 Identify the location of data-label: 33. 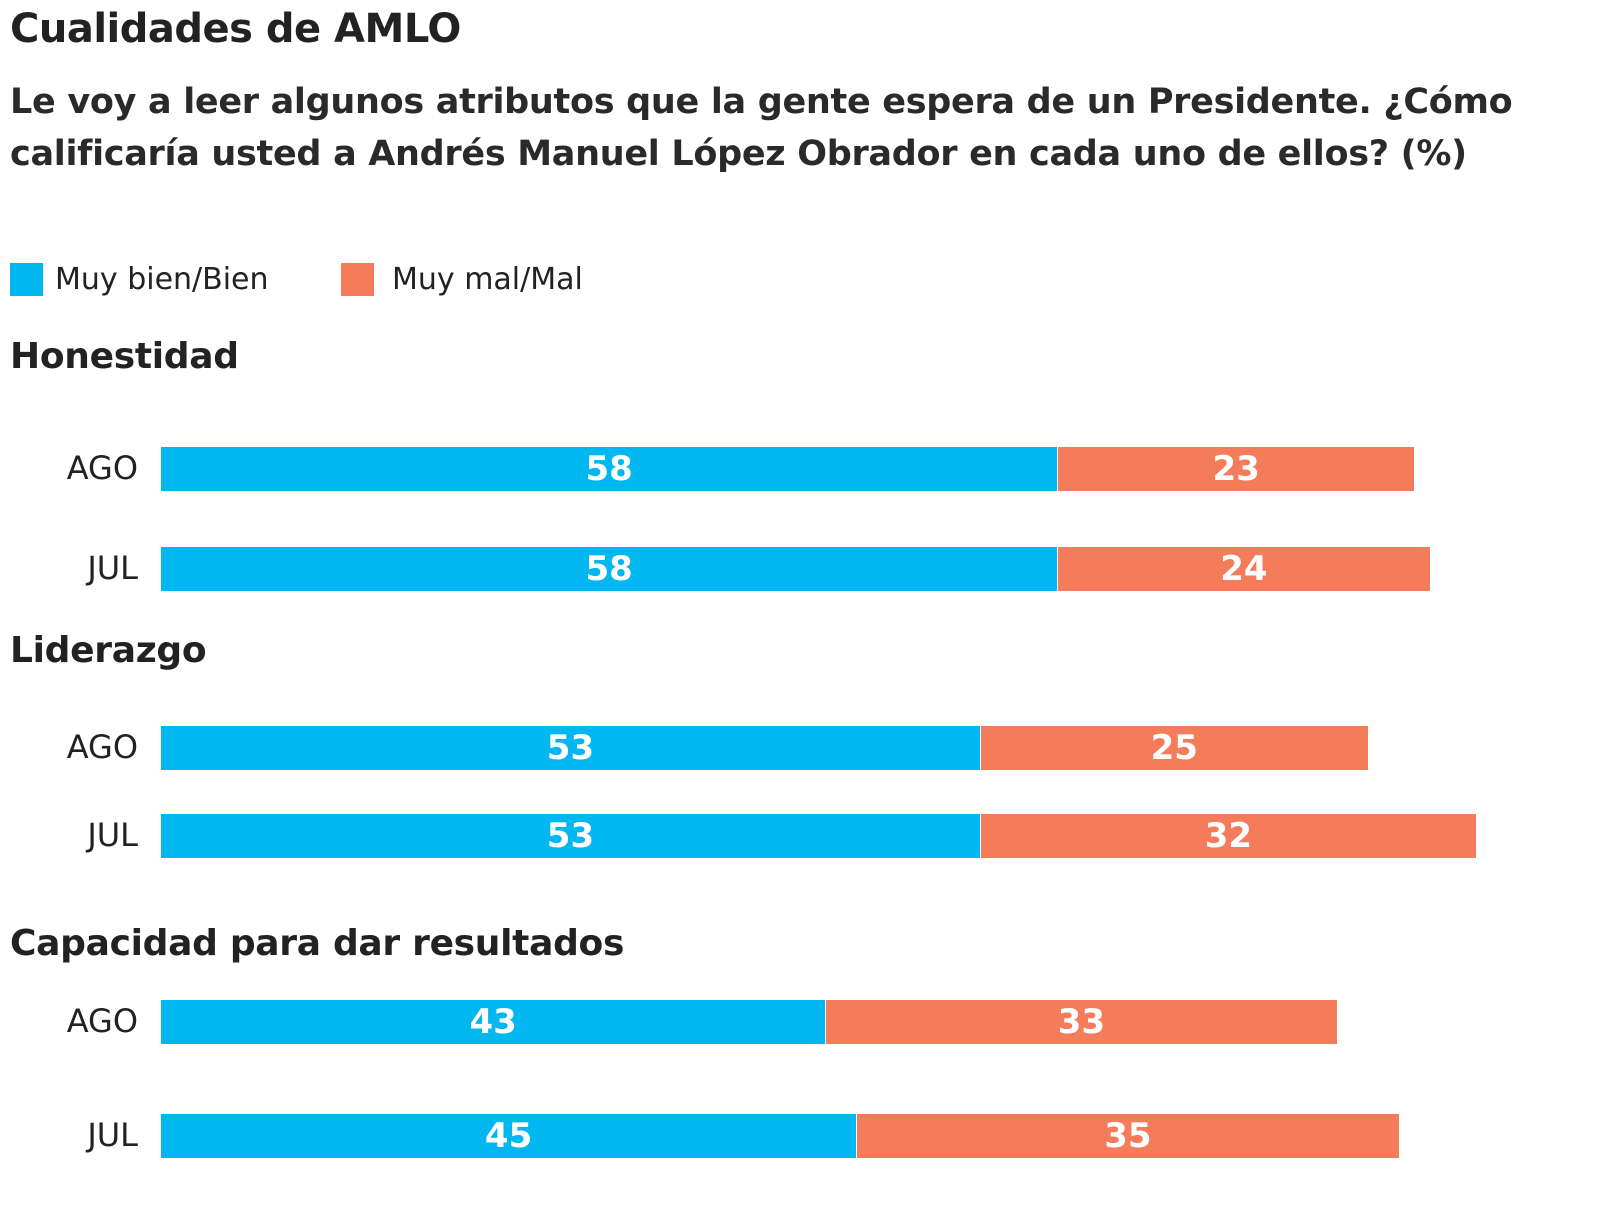
(1081, 1022).